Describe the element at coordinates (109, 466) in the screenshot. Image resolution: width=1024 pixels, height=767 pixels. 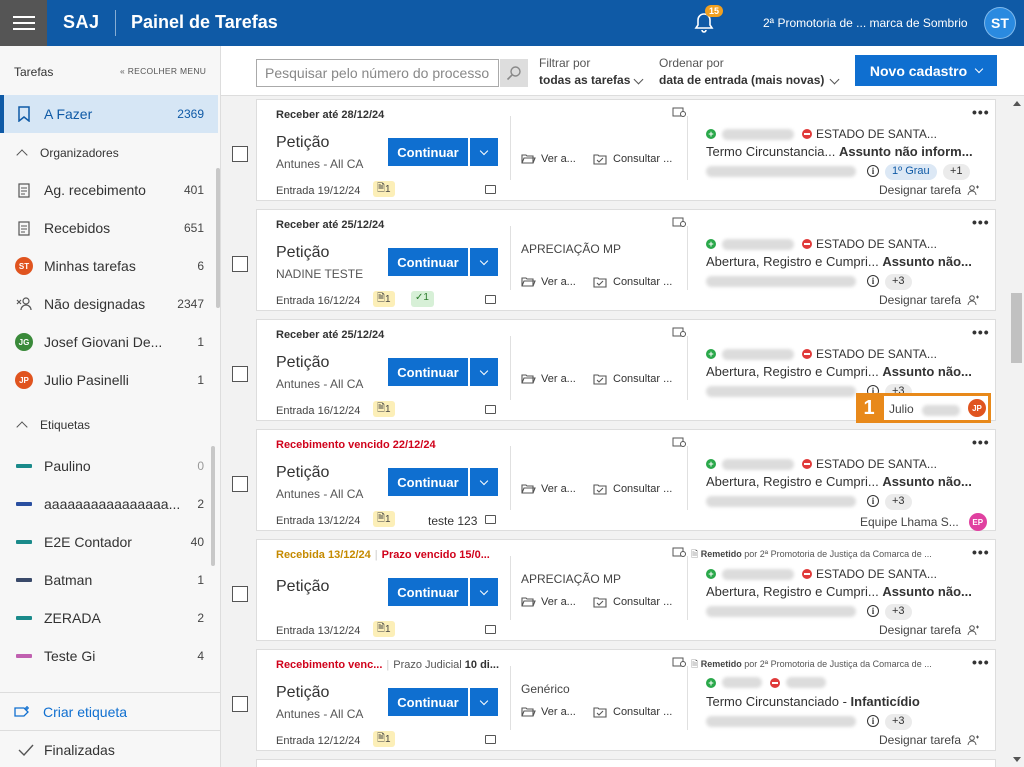
I see `tag-item: Paulino 0` at that location.